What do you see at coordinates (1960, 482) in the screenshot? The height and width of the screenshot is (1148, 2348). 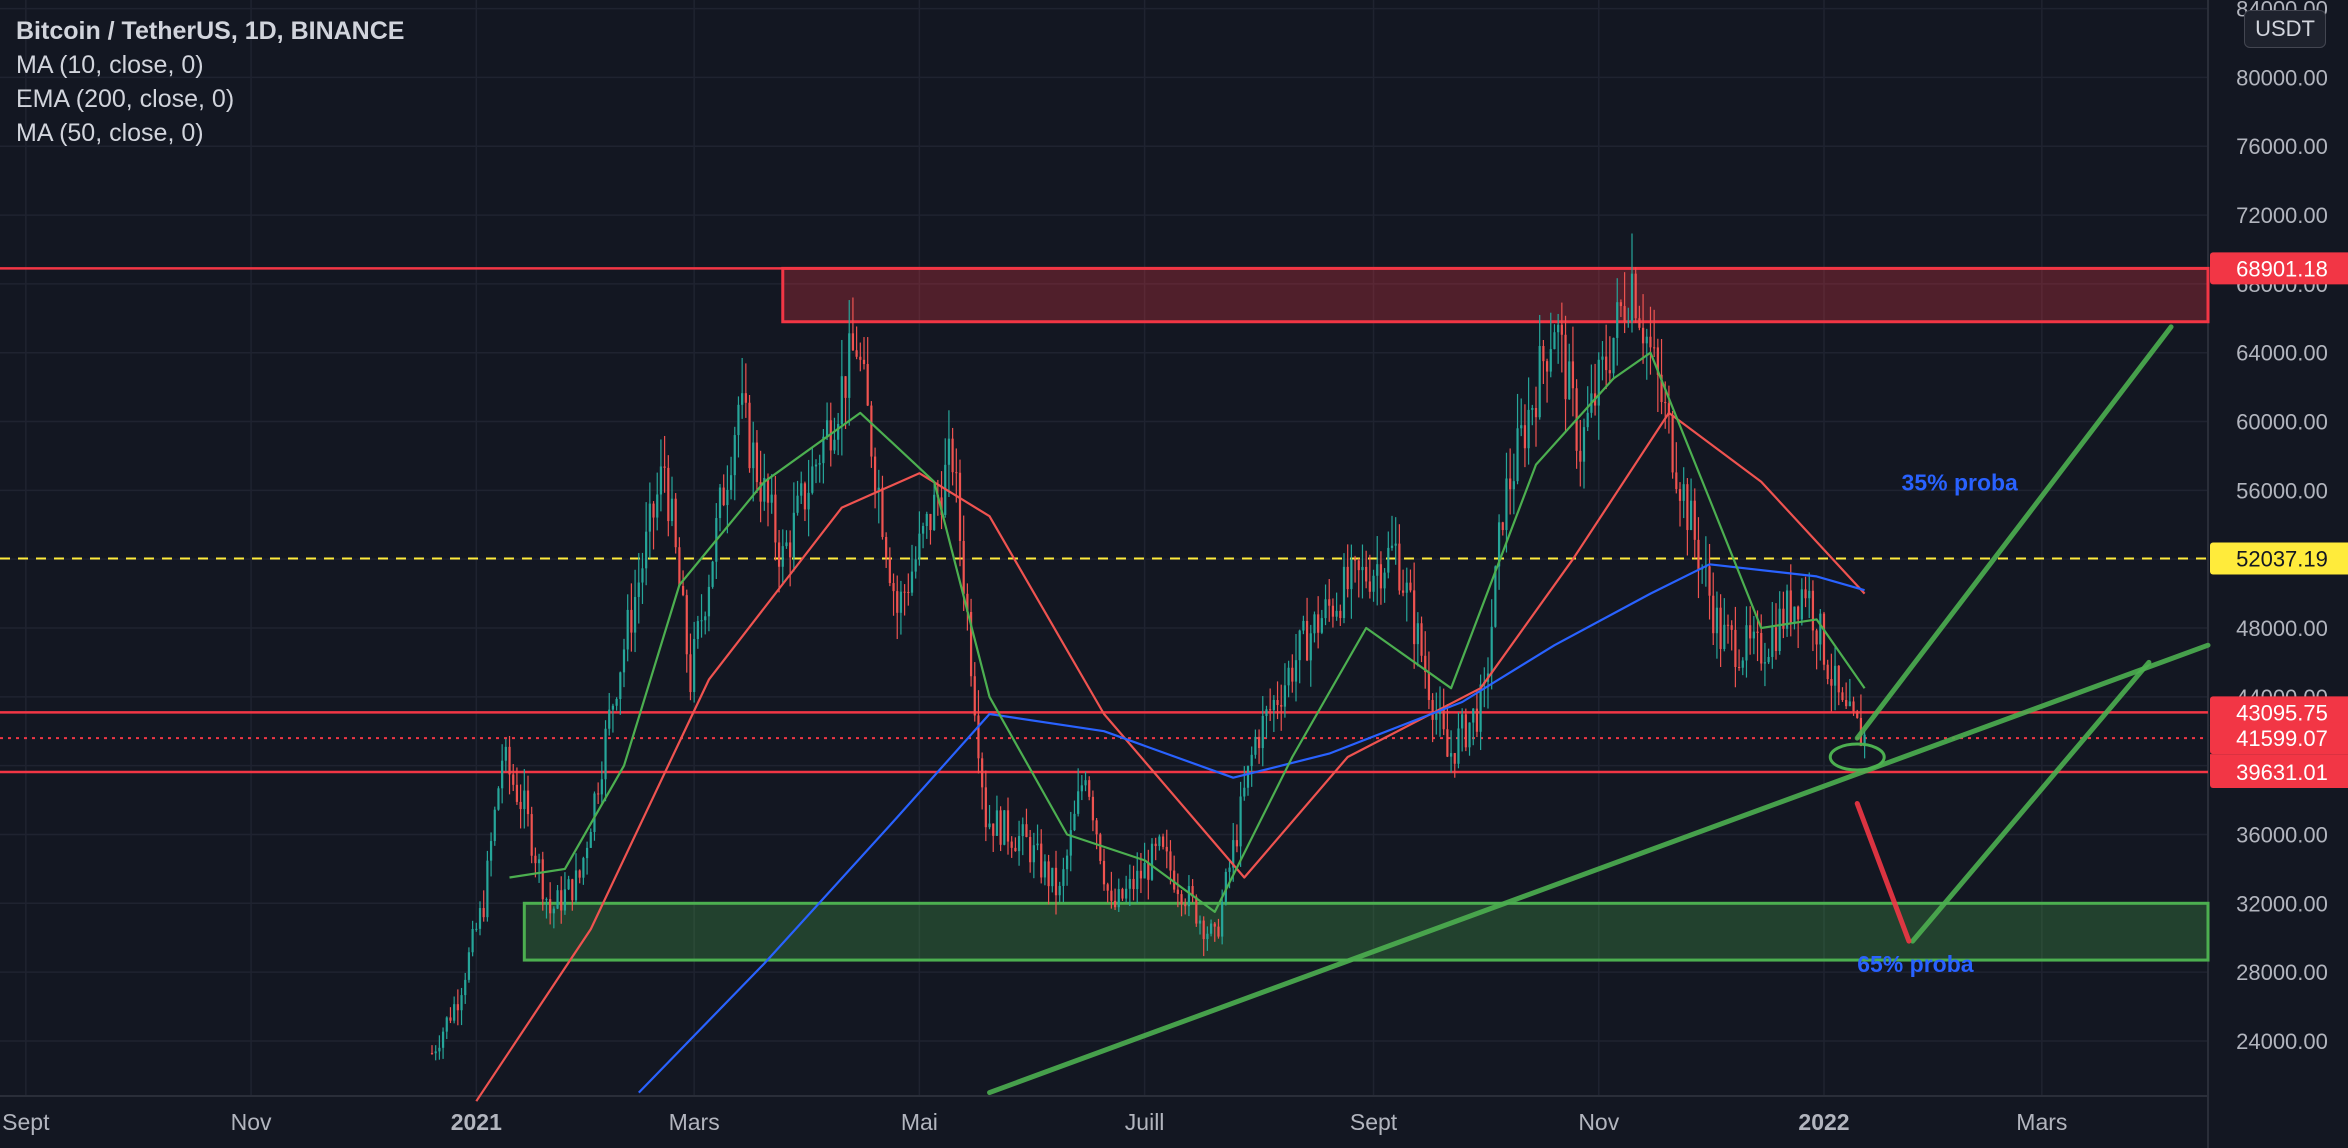 I see `annotation-35-proba: 35% proba` at bounding box center [1960, 482].